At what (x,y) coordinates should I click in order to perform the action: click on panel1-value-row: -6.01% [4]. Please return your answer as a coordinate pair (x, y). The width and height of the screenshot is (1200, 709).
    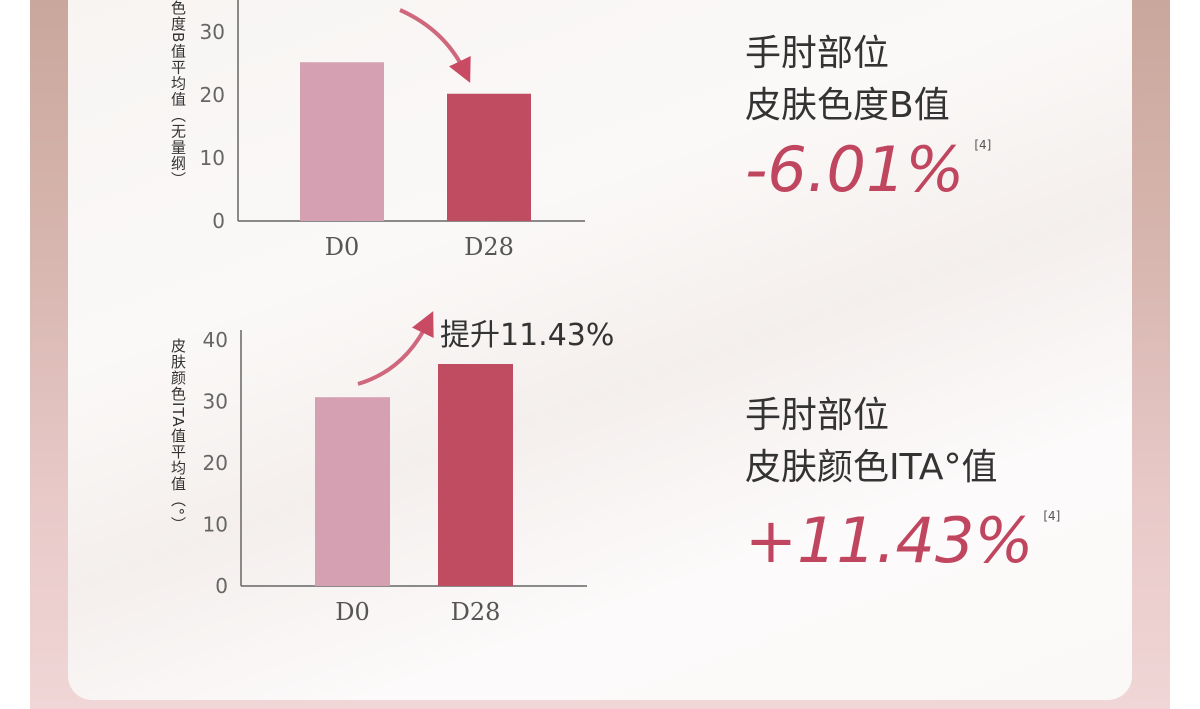
    Looking at the image, I should click on (868, 170).